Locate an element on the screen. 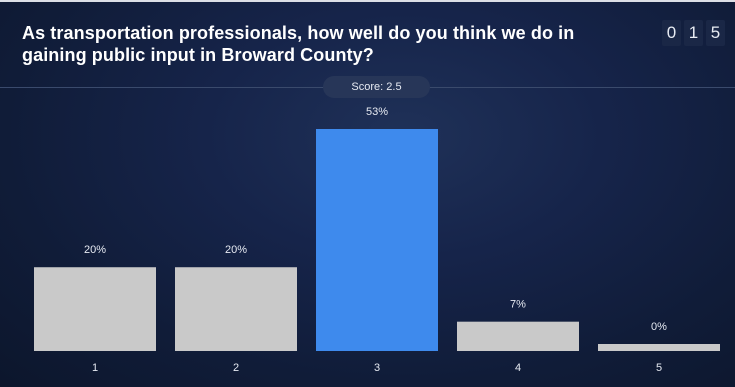  category-label: 3 is located at coordinates (377, 368).